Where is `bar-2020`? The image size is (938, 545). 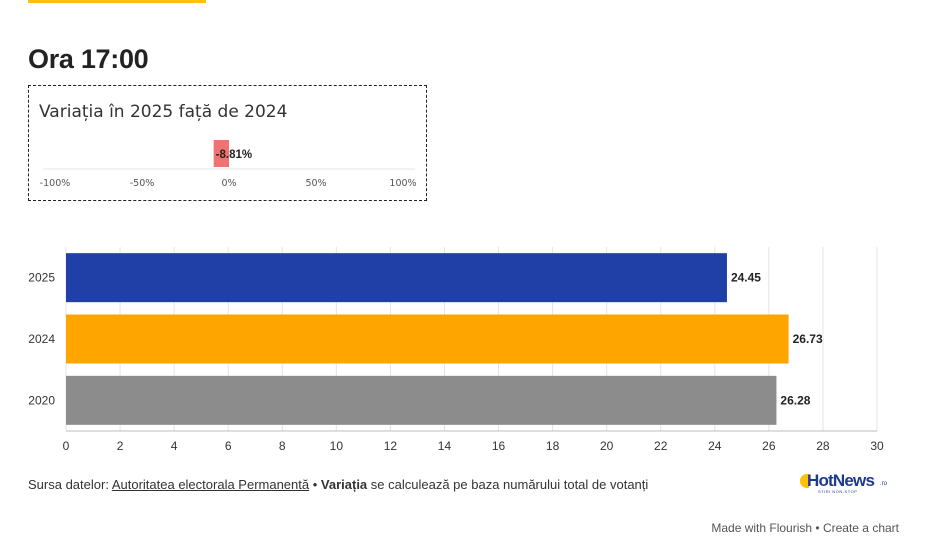 bar-2020 is located at coordinates (421, 400).